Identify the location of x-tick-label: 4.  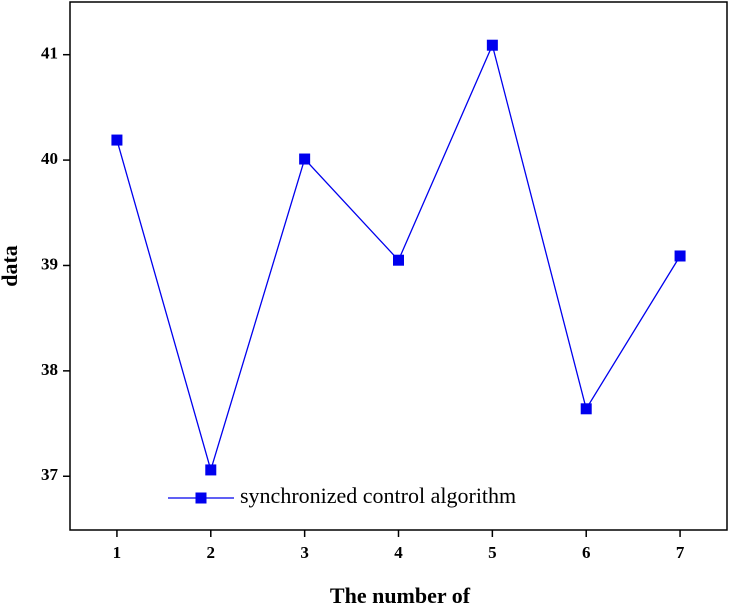
(398, 552).